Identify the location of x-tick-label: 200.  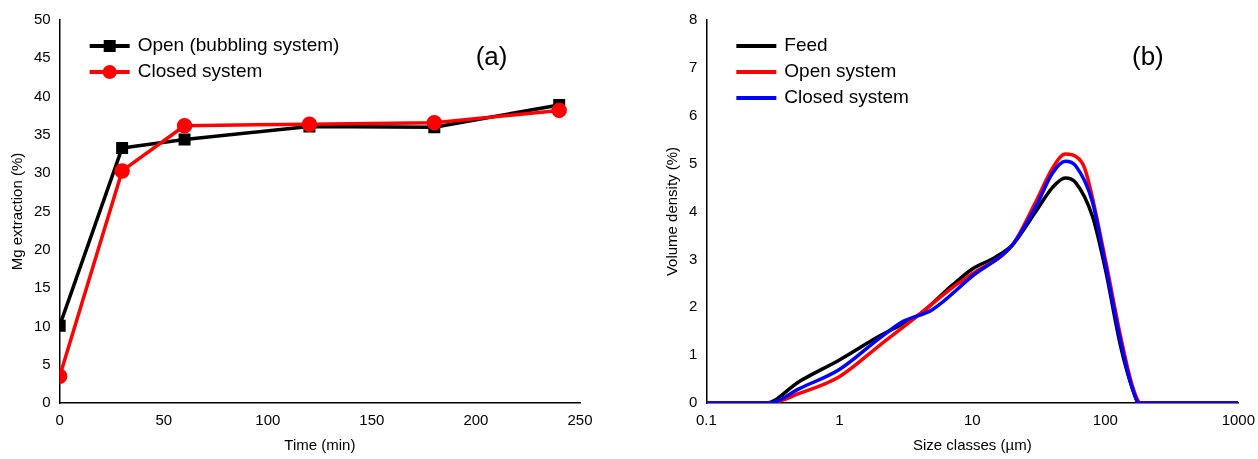
(476, 420).